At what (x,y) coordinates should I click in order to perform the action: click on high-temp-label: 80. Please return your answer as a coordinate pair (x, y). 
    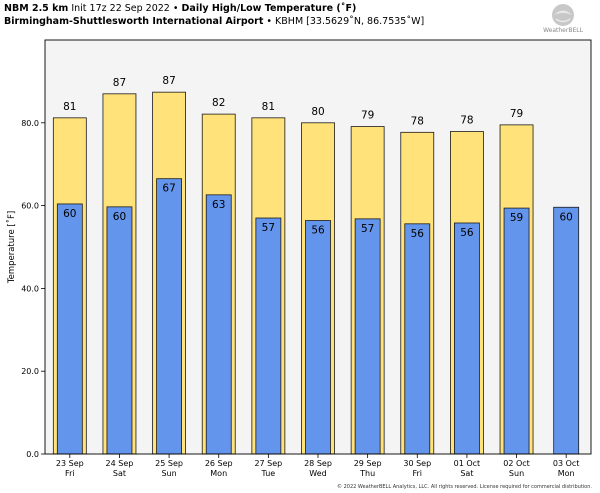
    Looking at the image, I should click on (317, 112).